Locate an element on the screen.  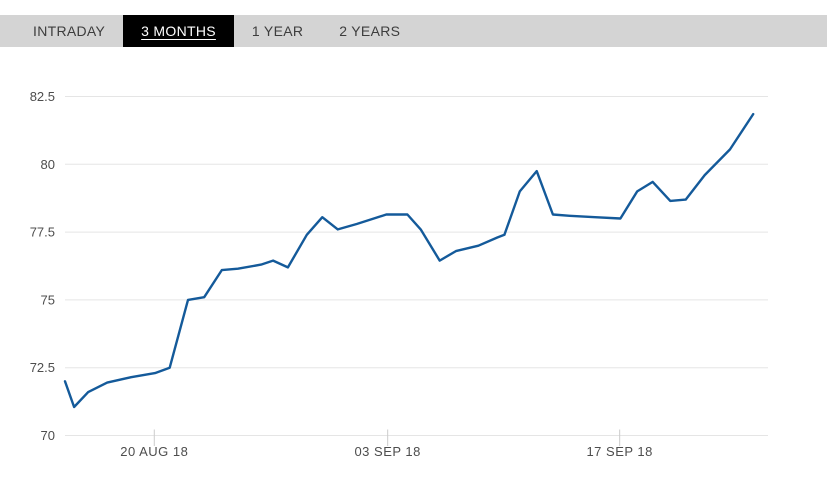
tab-intraday: INTRADAY is located at coordinates (69, 31).